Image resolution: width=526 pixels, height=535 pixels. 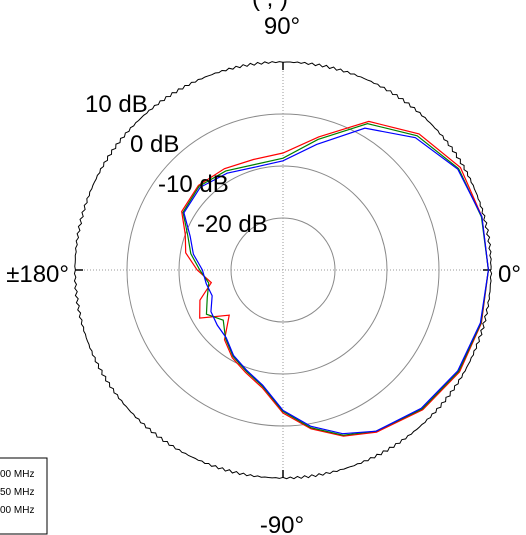 I want to click on ring-label: -10 dB, so click(x=193, y=184).